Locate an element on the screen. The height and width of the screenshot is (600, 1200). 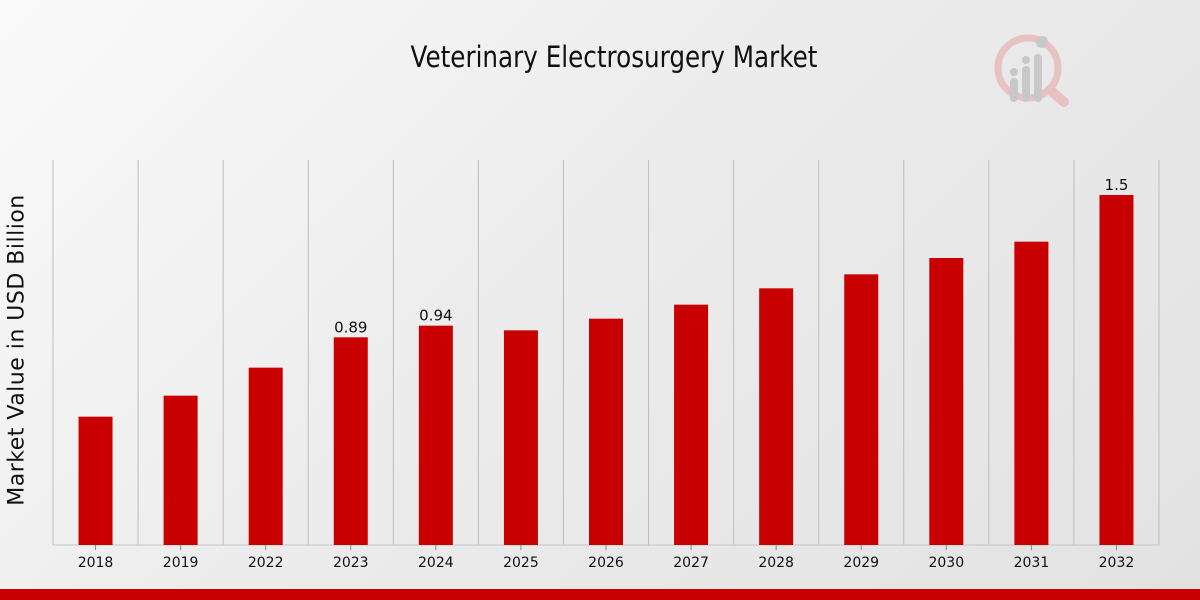
chart-title: Veterinary Electrosurgery Market is located at coordinates (614, 57).